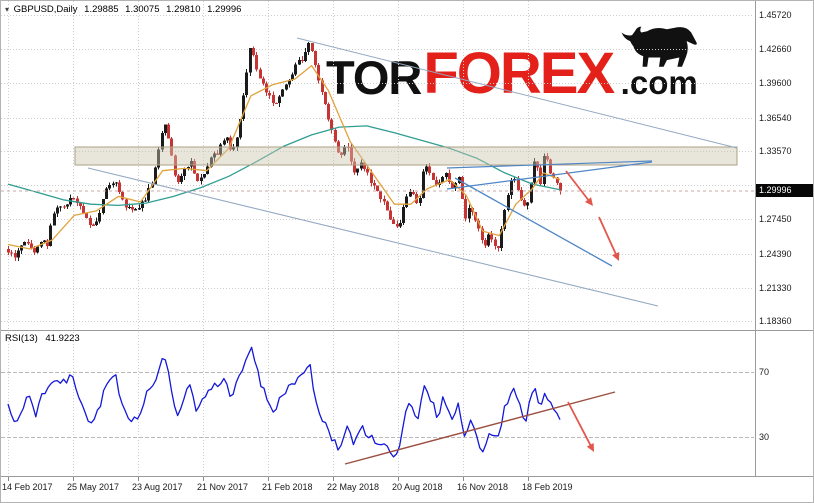 Image resolution: width=814 pixels, height=503 pixels. Describe the element at coordinates (659, 82) in the screenshot. I see `logo-text-com: .com` at that location.